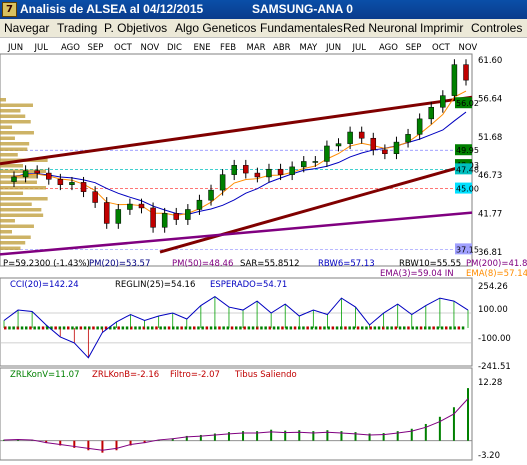  I want to click on menu-imprimir: Imprimir, so click(442, 28).